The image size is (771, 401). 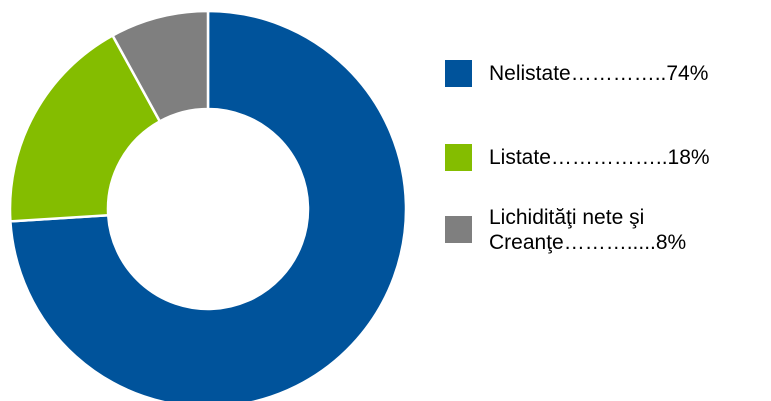 I want to click on legend-label-listate: Listate……………..18%, so click(x=599, y=157).